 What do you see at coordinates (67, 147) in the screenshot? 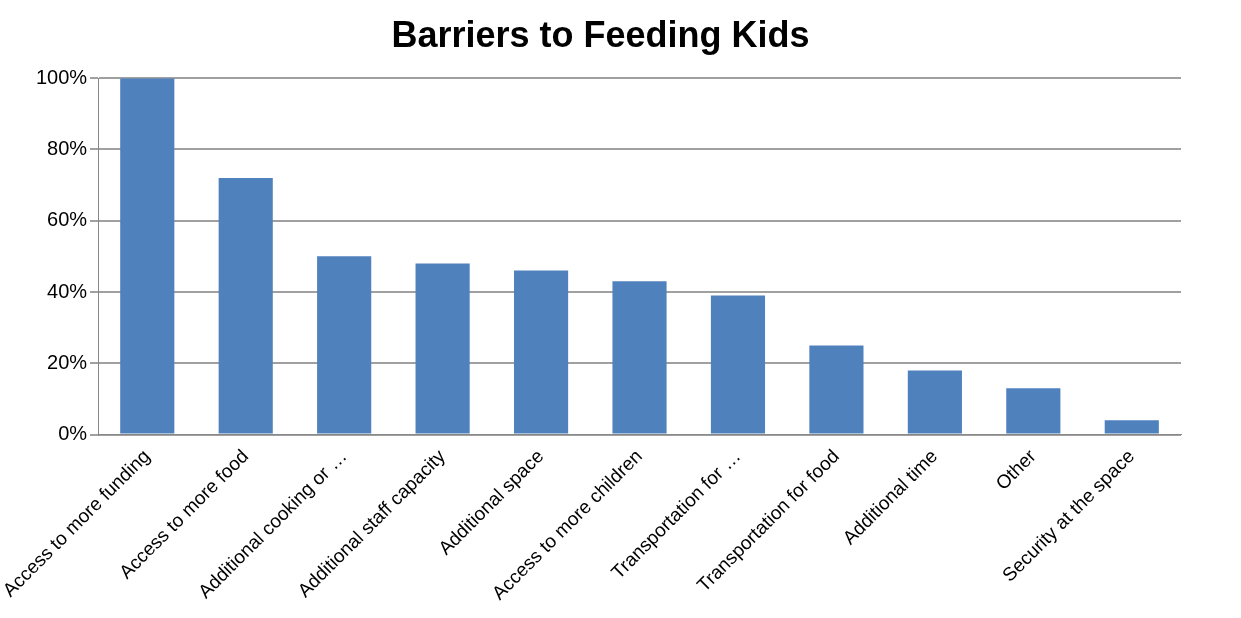
I see `y-tick-label: 80%` at bounding box center [67, 147].